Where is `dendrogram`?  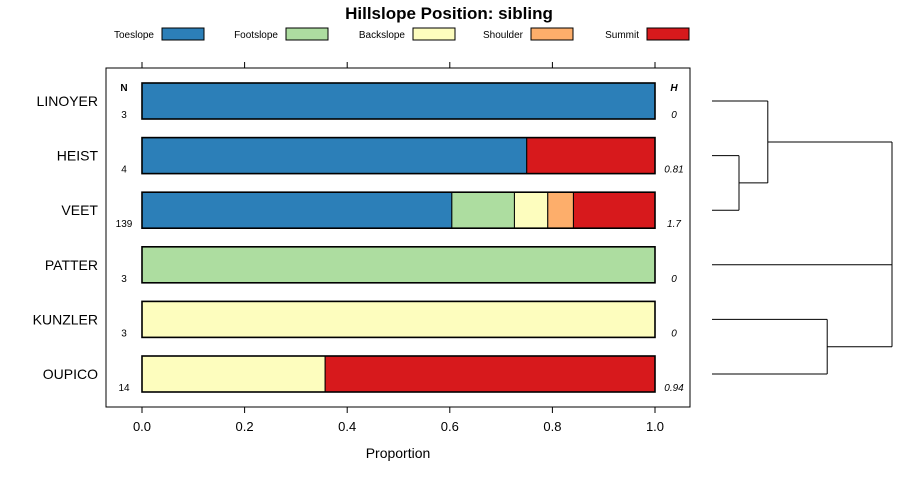 dendrogram is located at coordinates (802, 237).